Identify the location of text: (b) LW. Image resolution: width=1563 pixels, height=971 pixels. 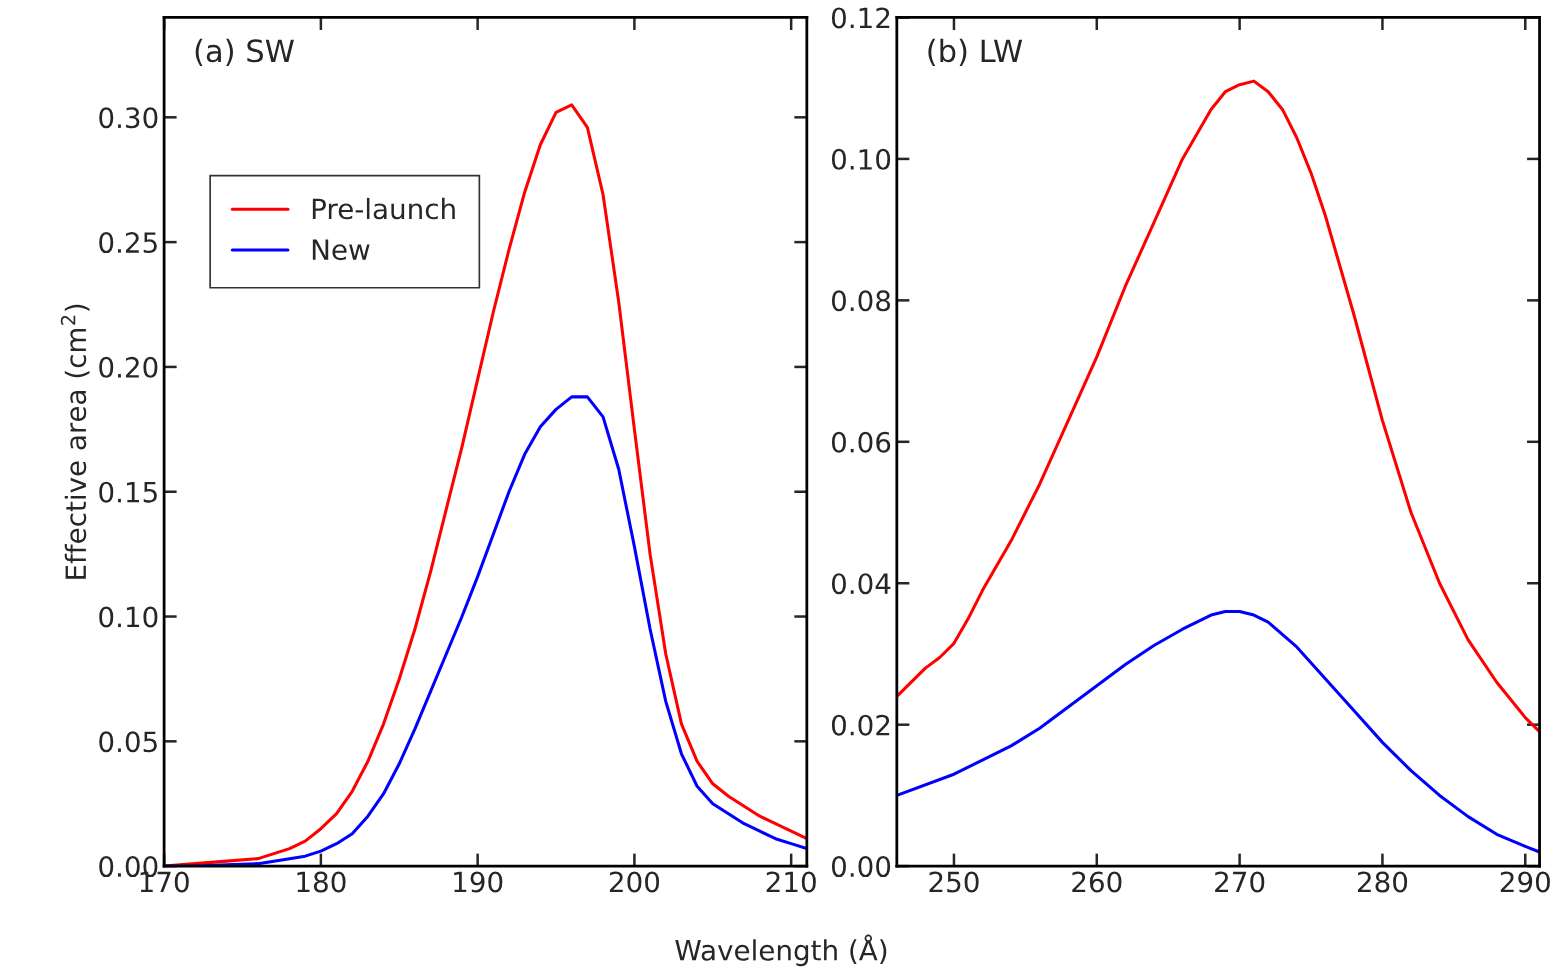
(975, 52).